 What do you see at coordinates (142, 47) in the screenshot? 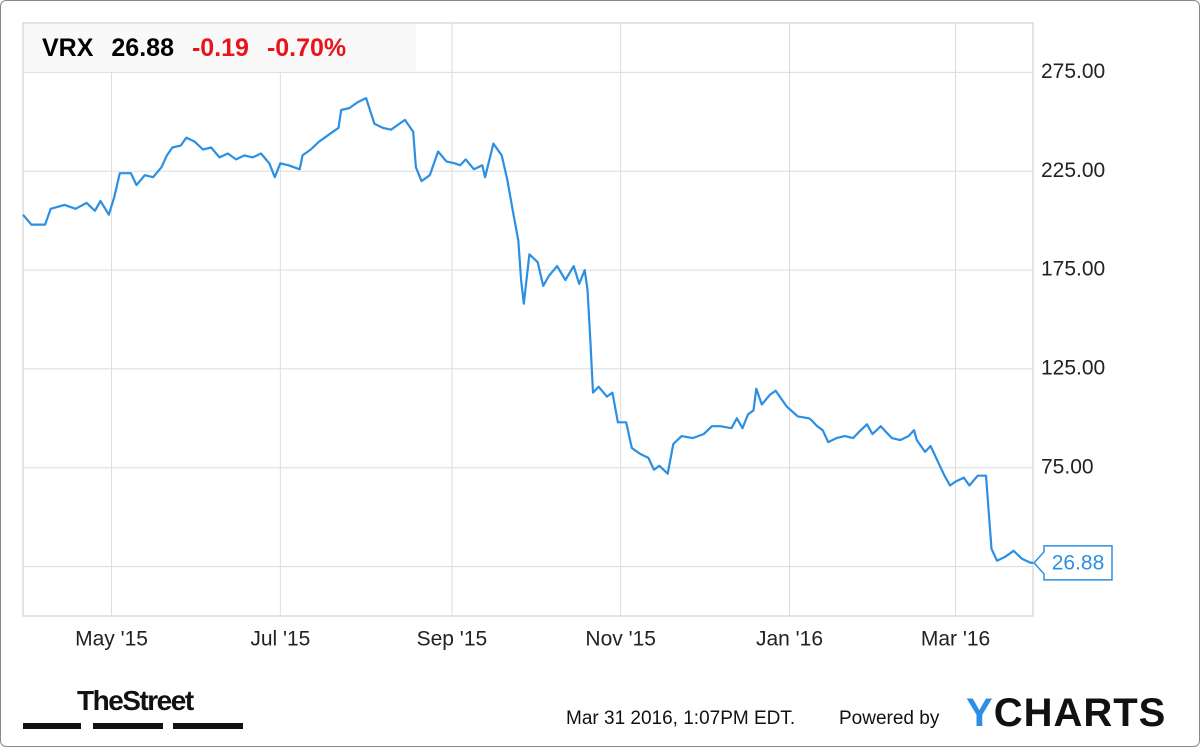
I see `price: 26.88` at bounding box center [142, 47].